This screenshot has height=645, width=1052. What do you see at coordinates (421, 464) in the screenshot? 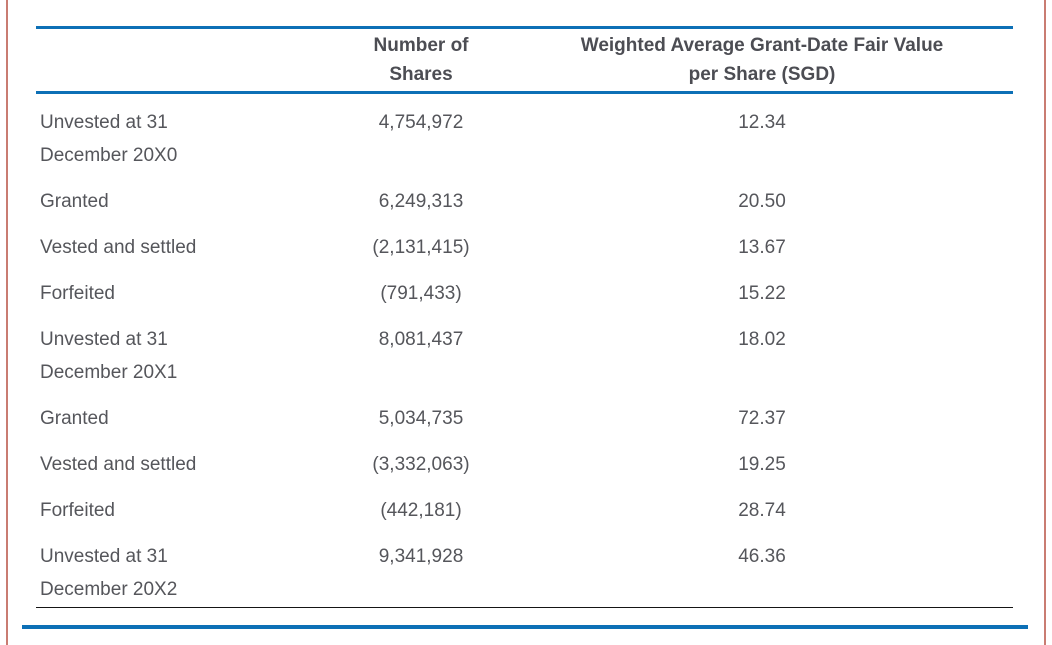
I see `row-shares: (3,332,063)` at bounding box center [421, 464].